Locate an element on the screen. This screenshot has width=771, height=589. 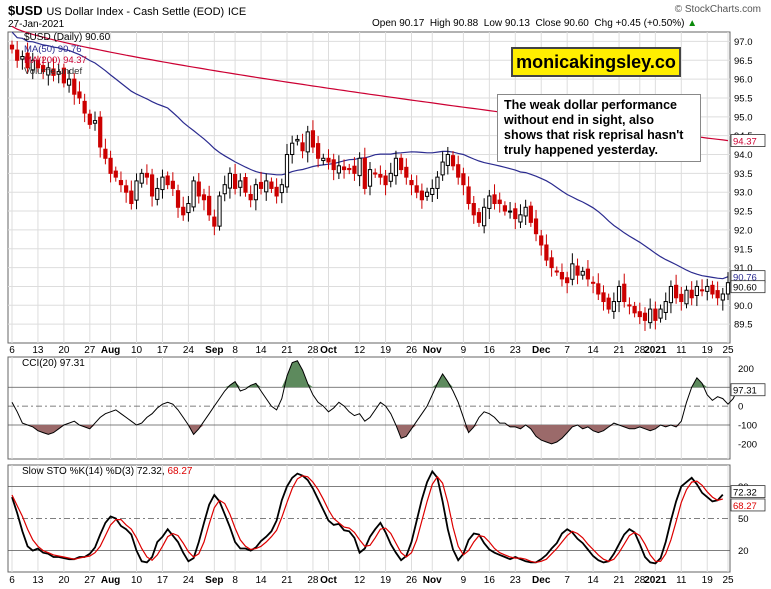
x-tick-label: 9 is located at coordinates (464, 350).